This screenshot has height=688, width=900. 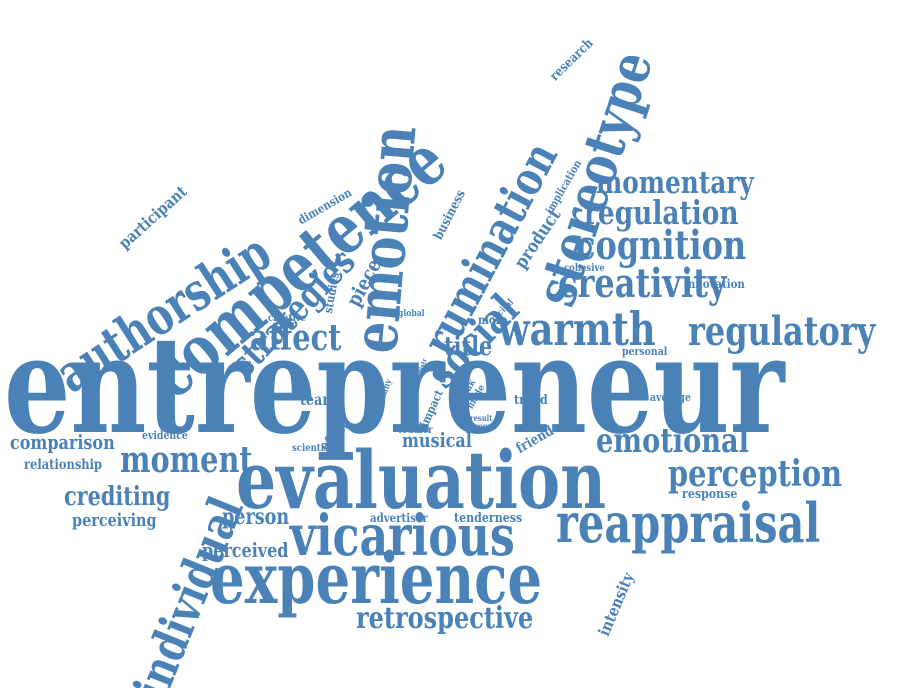 I want to click on word-advertiser: advertiser, so click(x=399, y=518).